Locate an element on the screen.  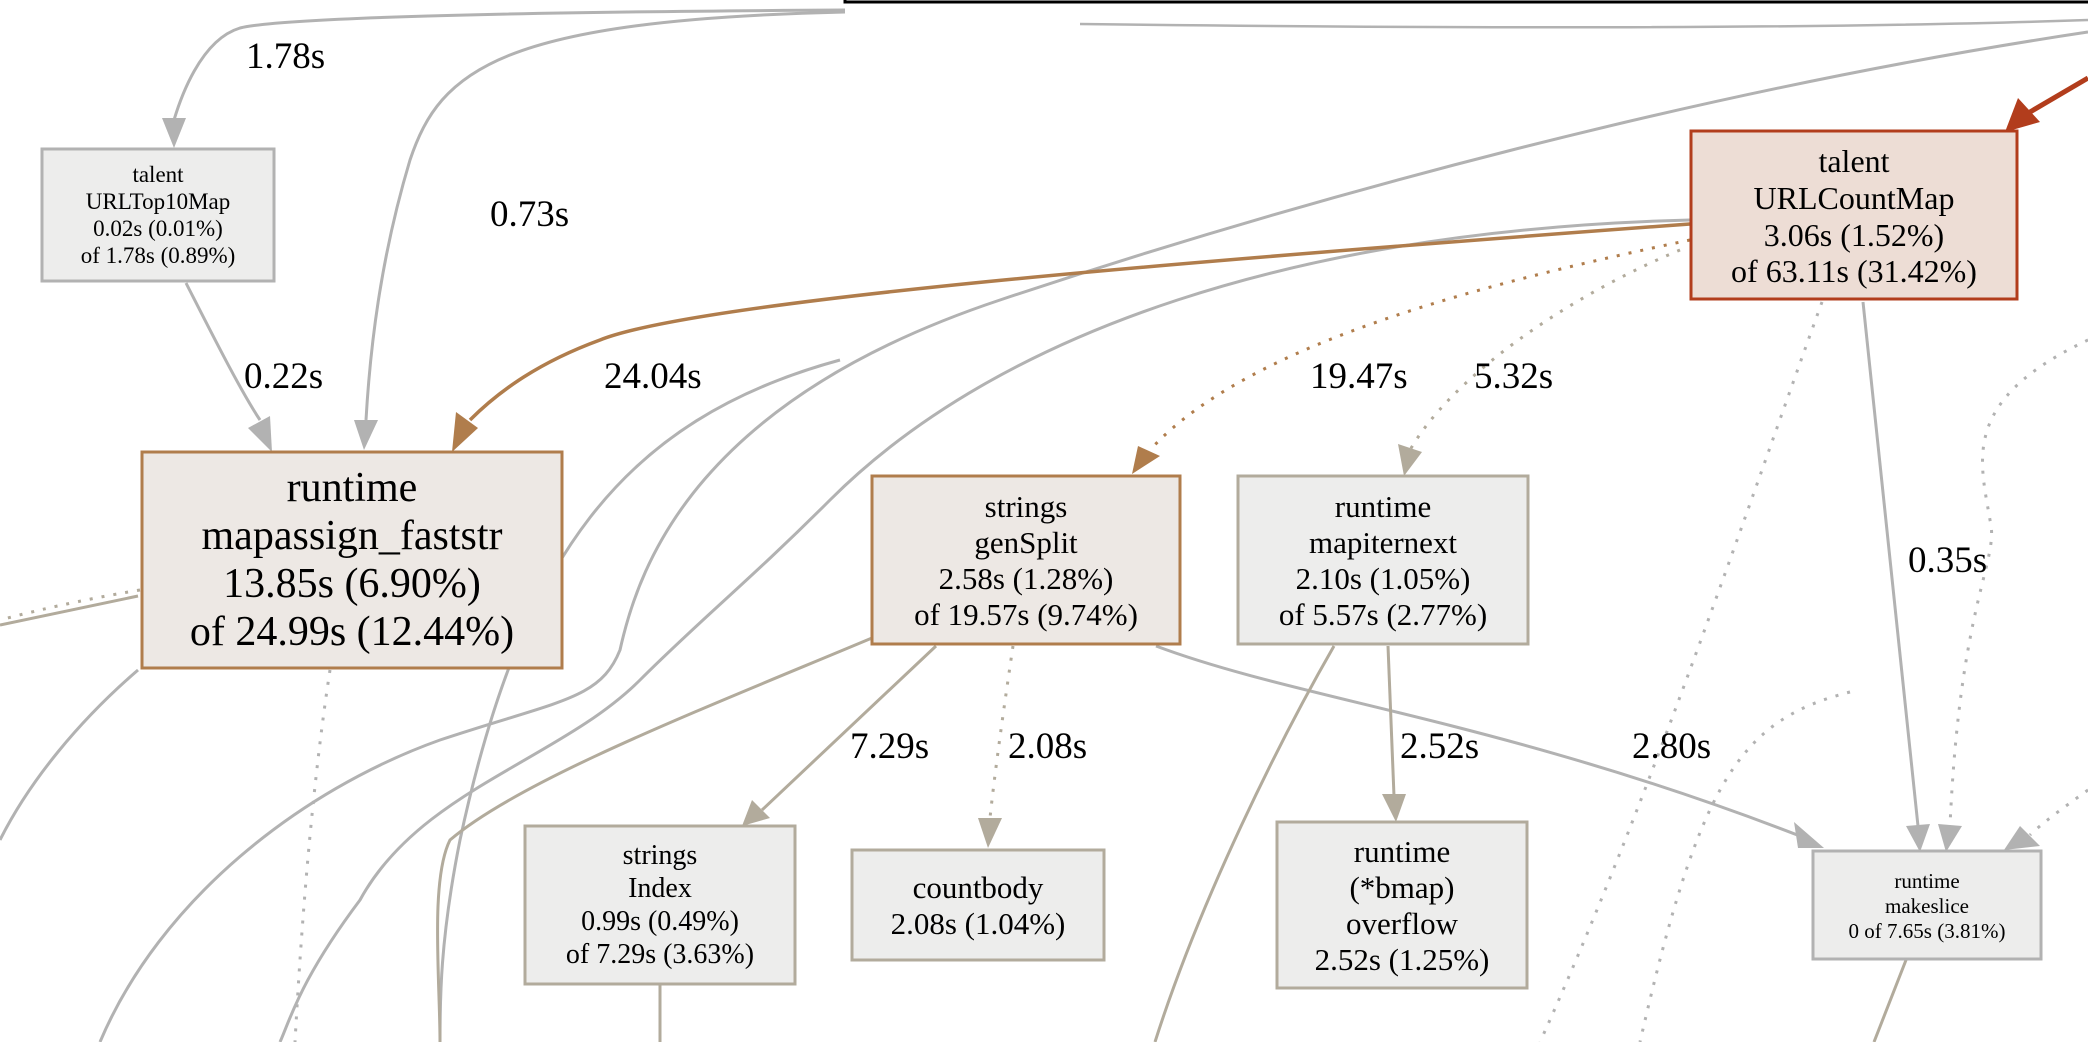
edge-to-urlcountmap is located at coordinates (2058, 95).